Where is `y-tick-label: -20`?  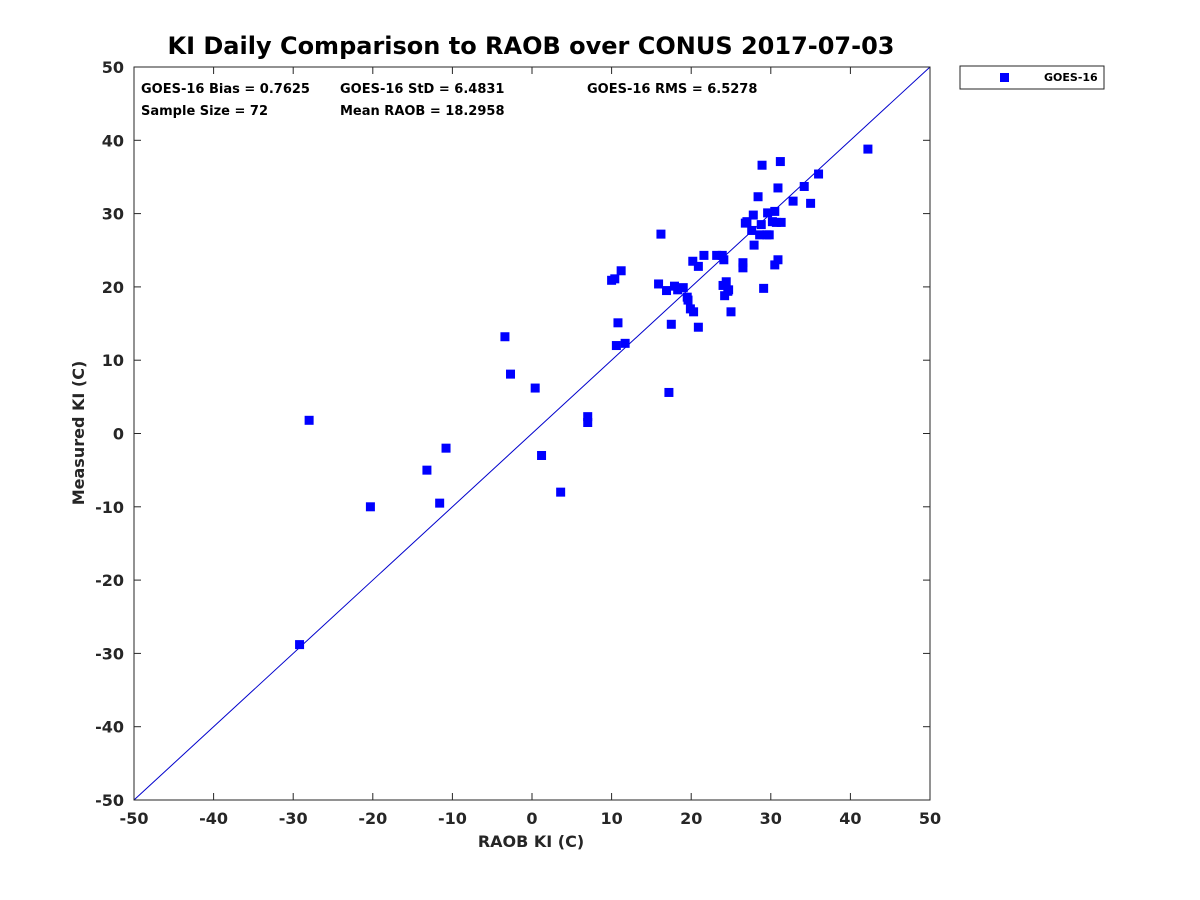 y-tick-label: -20 is located at coordinates (109, 580).